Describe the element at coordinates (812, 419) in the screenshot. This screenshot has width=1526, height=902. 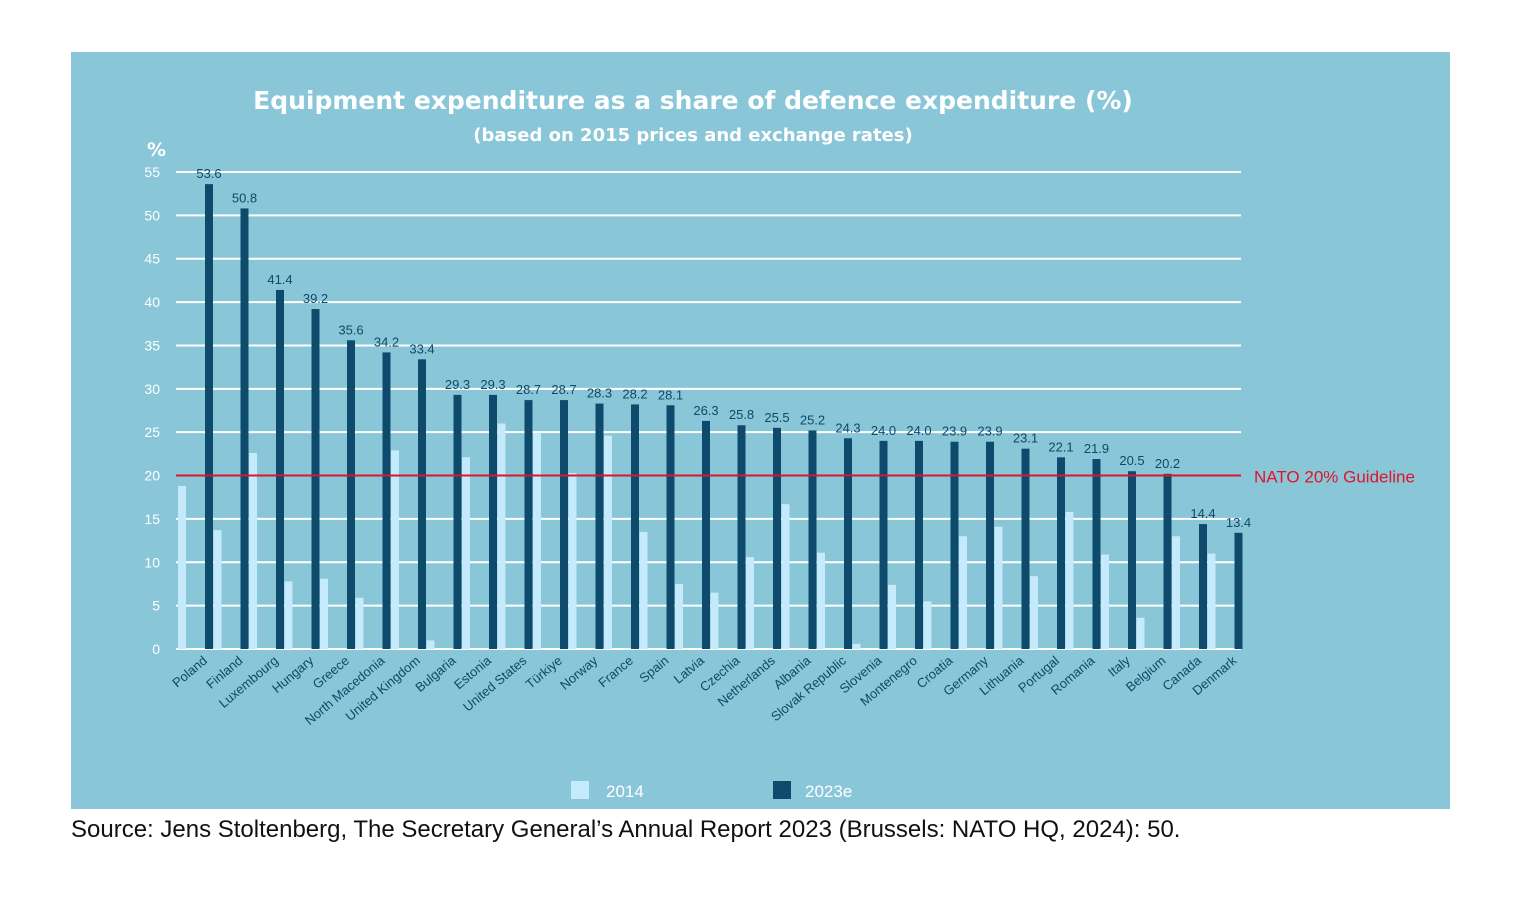
I see `value-label-2023e: 25.2` at that location.